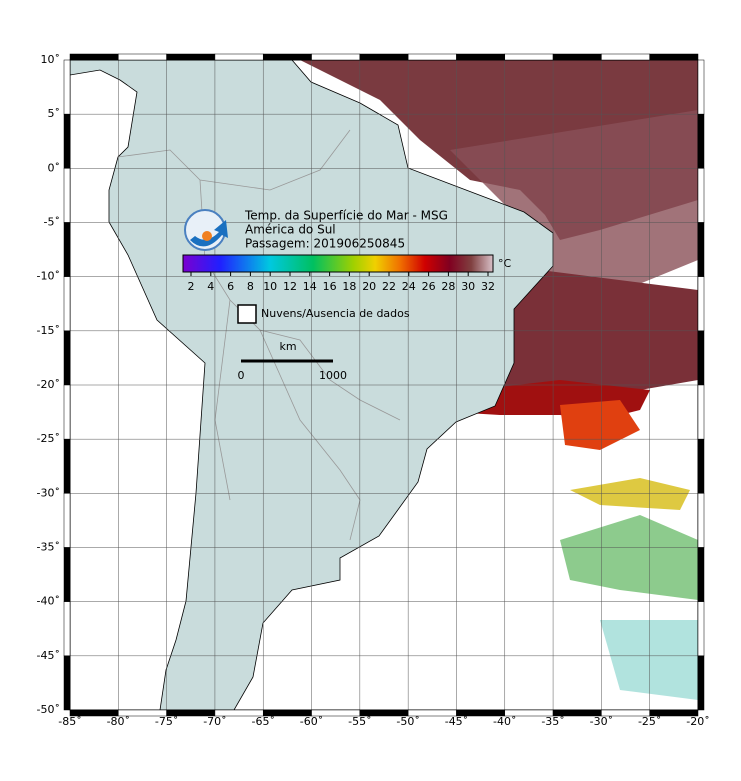 The height and width of the screenshot is (781, 741). What do you see at coordinates (552, 721) in the screenshot?
I see `lon-tick-label: -35˚` at bounding box center [552, 721].